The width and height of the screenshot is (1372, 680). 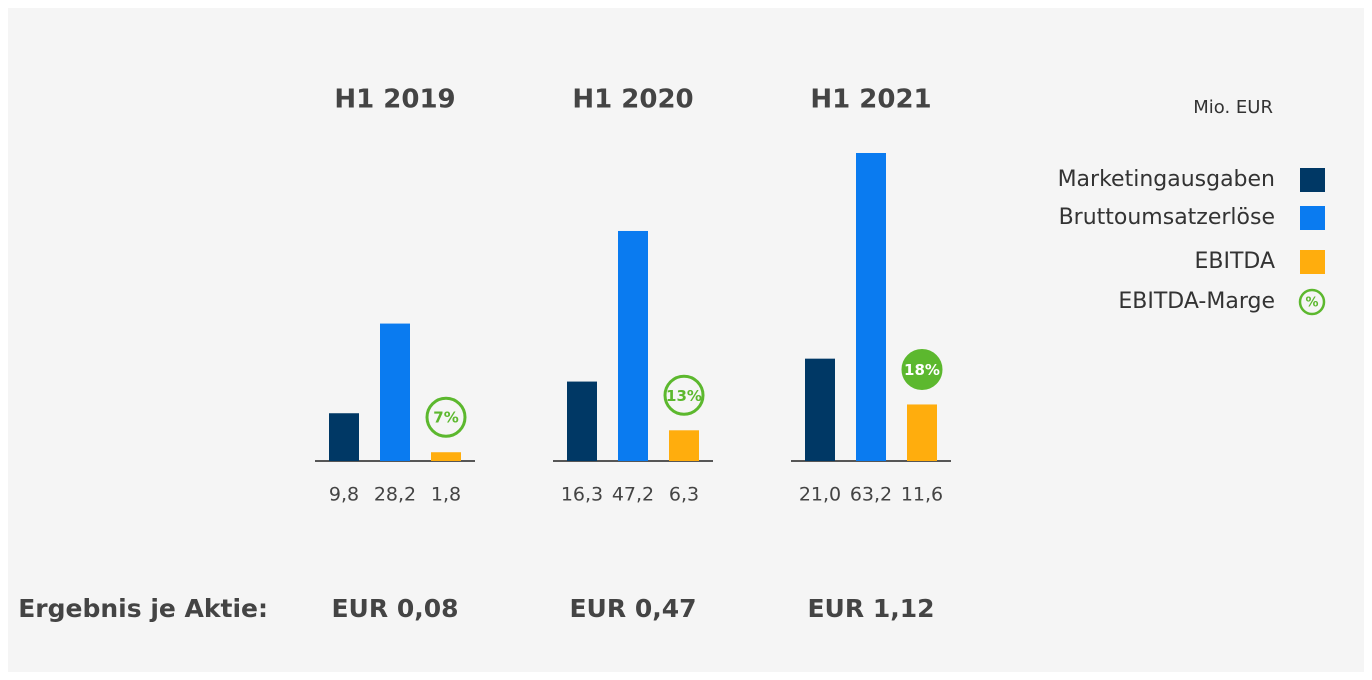 I want to click on eps-value: EUR 0,47, so click(x=632, y=608).